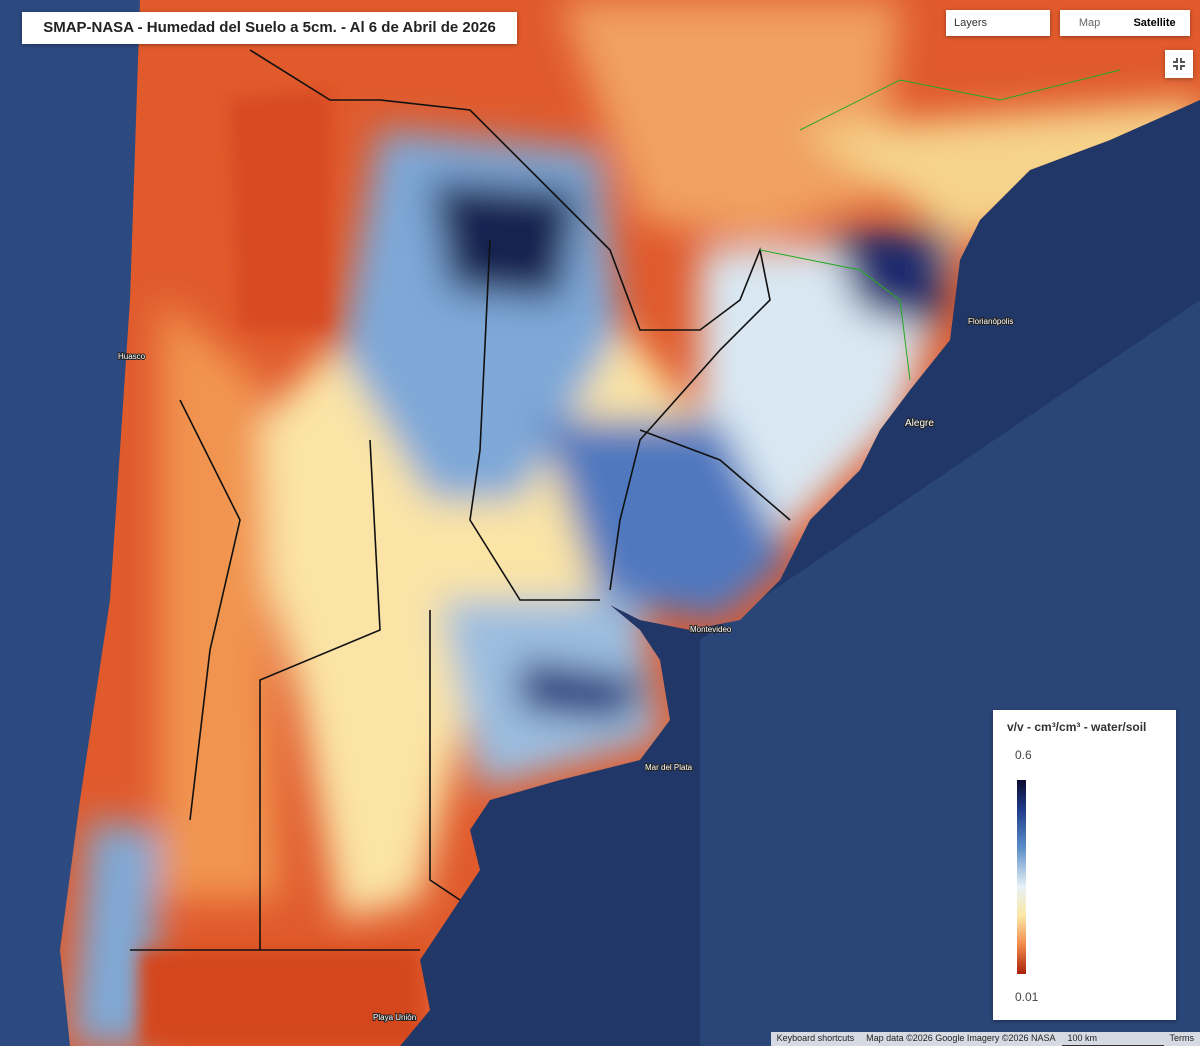  What do you see at coordinates (1027, 997) in the screenshot?
I see `legend-min: 0.01` at bounding box center [1027, 997].